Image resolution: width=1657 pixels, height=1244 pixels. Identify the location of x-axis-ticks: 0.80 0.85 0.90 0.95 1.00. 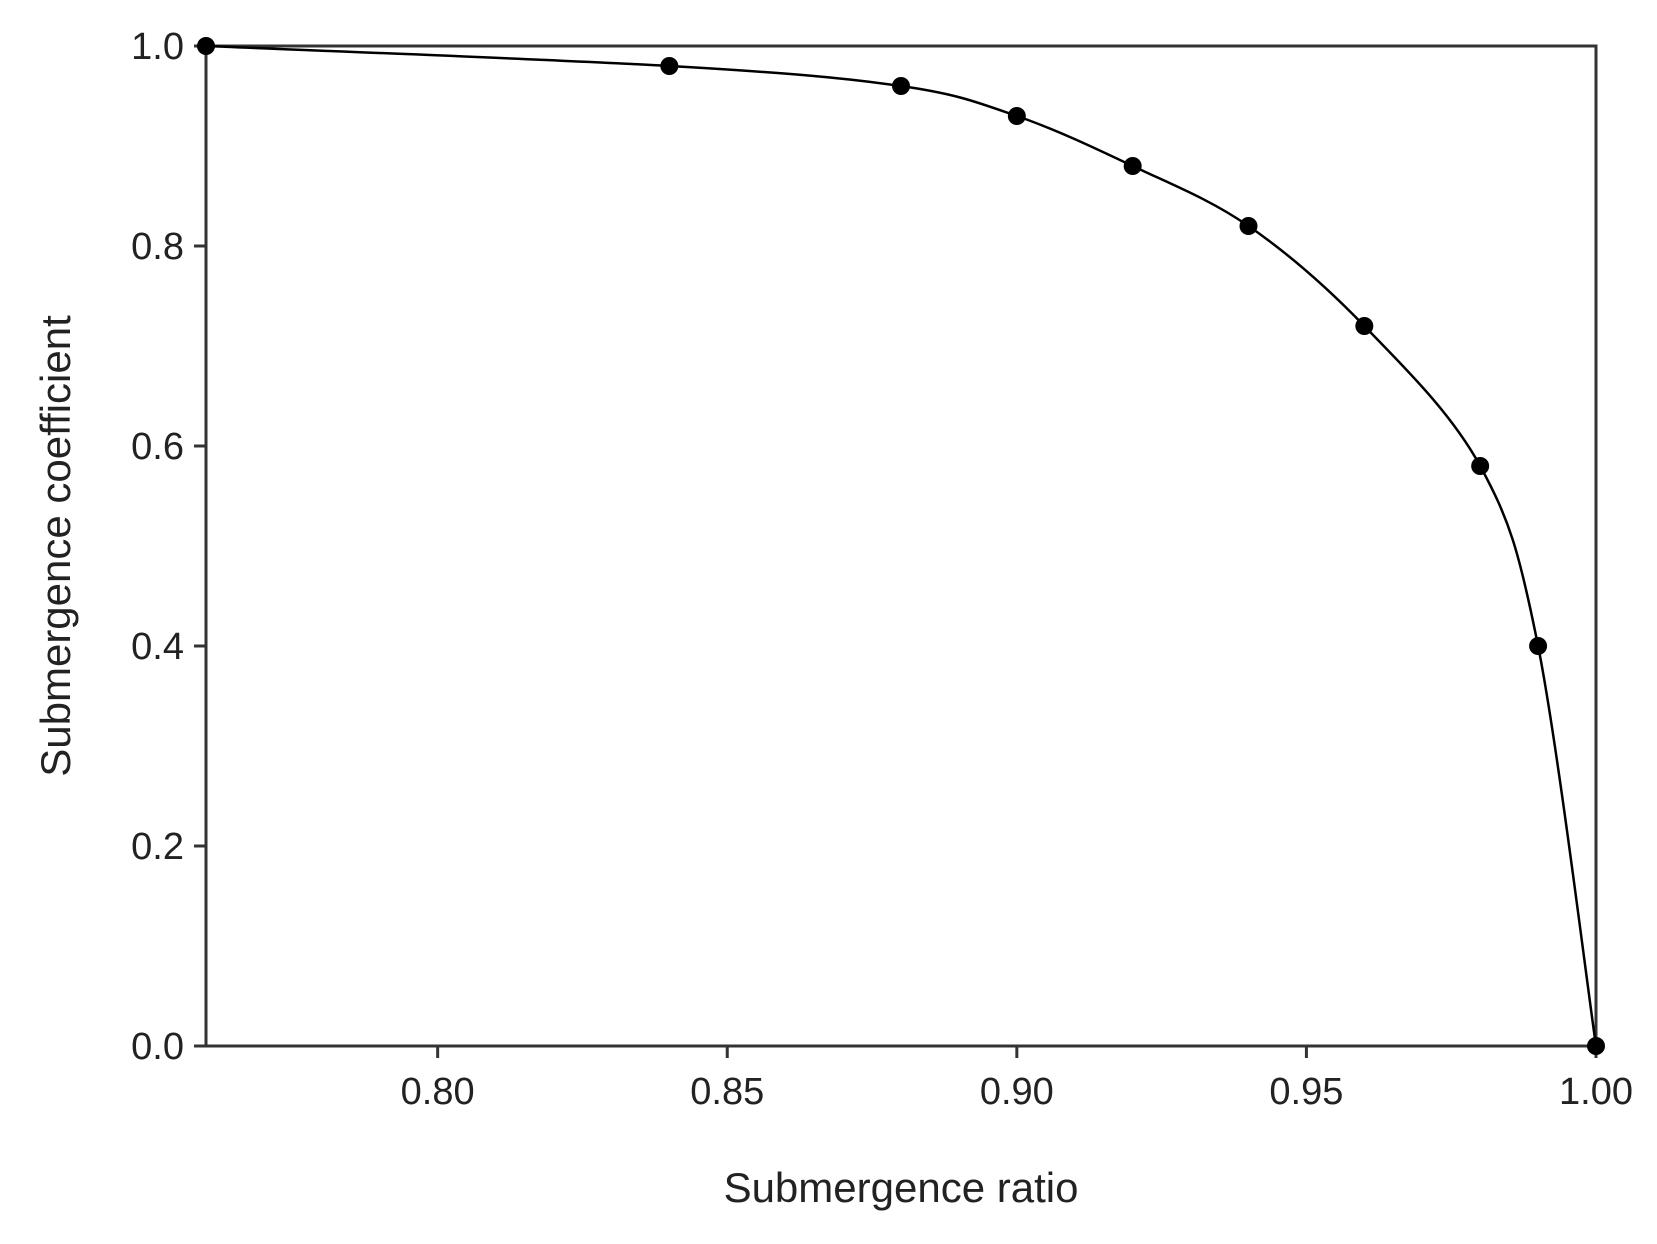
(1017, 1079).